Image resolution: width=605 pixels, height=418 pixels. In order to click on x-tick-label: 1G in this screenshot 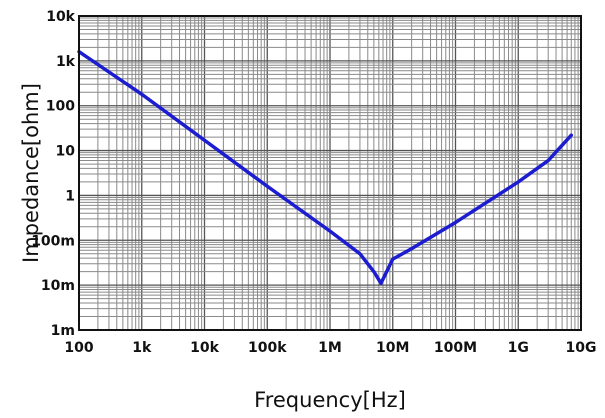, I will do `click(518, 348)`.